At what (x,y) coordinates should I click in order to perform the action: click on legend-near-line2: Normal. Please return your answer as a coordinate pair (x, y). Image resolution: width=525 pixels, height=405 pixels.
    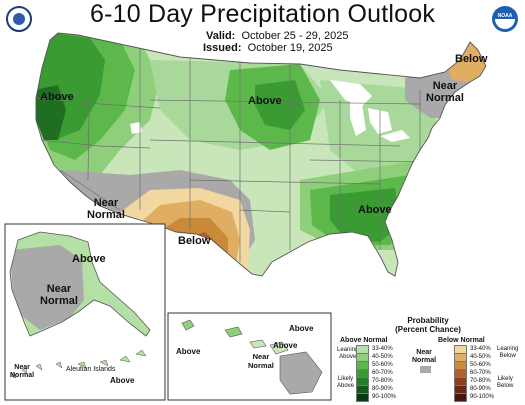
    Looking at the image, I should click on (424, 360).